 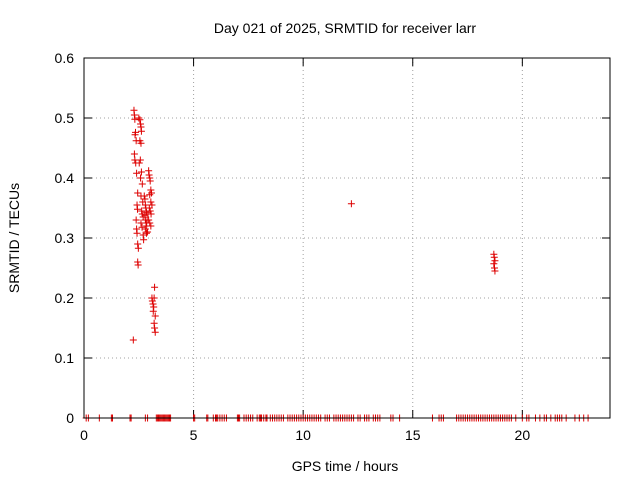 What do you see at coordinates (65, 298) in the screenshot?
I see `y-tick-label: 0.2` at bounding box center [65, 298].